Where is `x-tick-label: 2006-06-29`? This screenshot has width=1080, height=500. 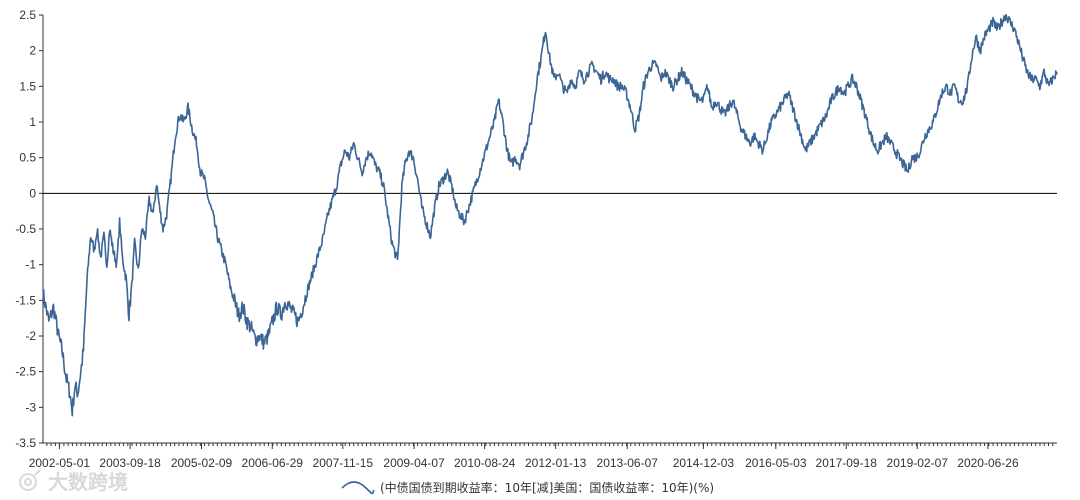 x-tick-label: 2006-06-29 is located at coordinates (273, 463).